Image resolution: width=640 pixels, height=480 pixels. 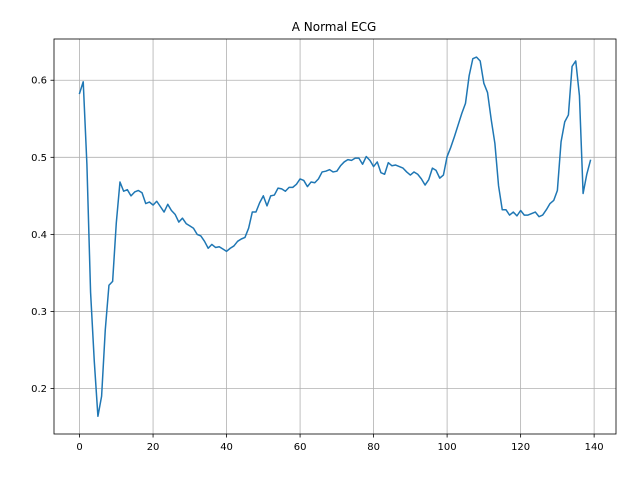 What do you see at coordinates (79, 447) in the screenshot?
I see `x-tick-label: 0` at bounding box center [79, 447].